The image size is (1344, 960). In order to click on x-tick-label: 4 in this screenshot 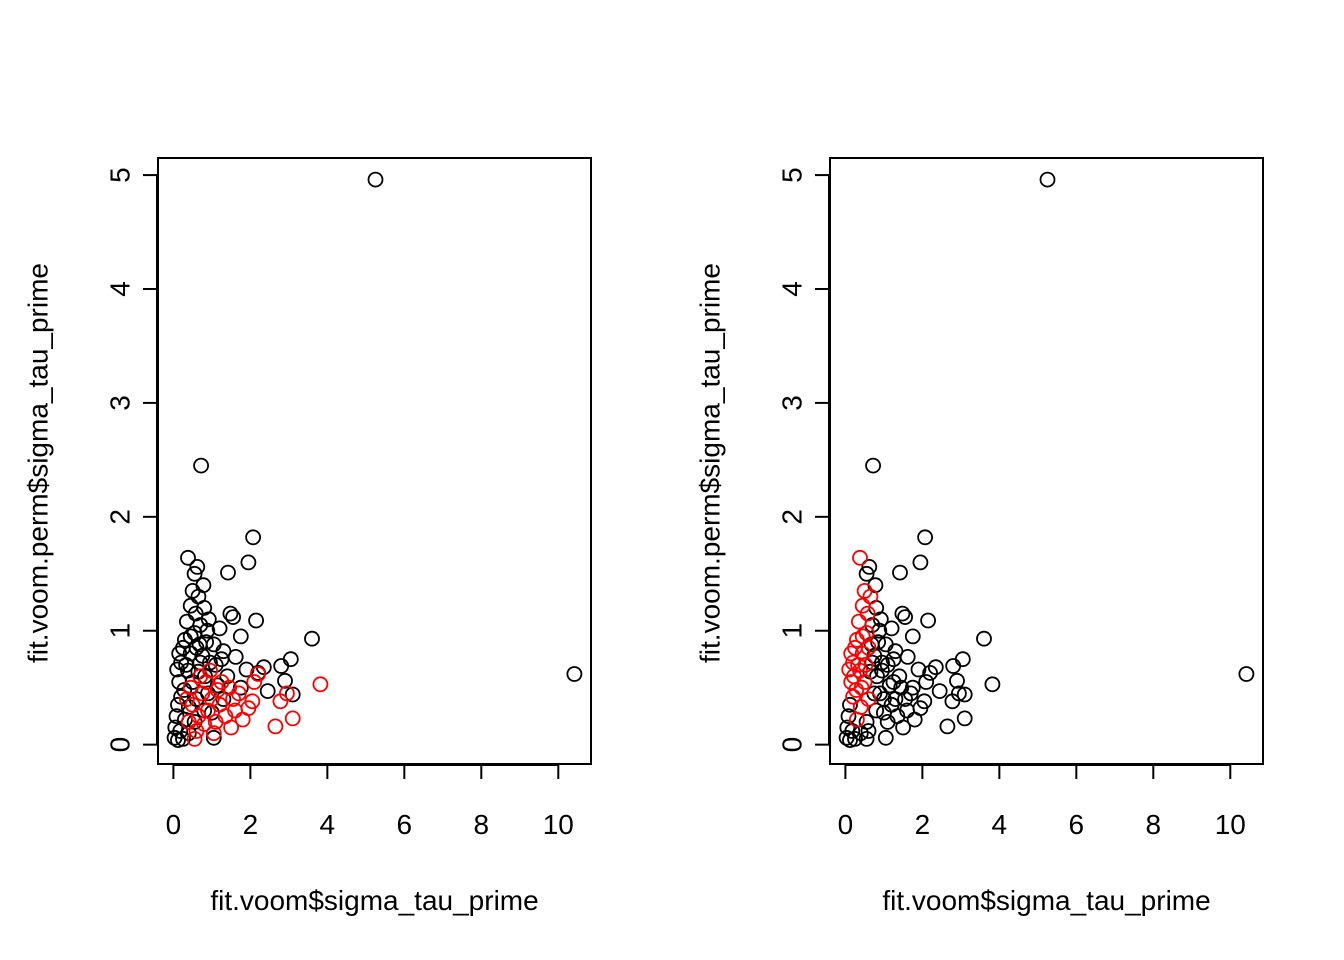, I will do `click(328, 824)`.